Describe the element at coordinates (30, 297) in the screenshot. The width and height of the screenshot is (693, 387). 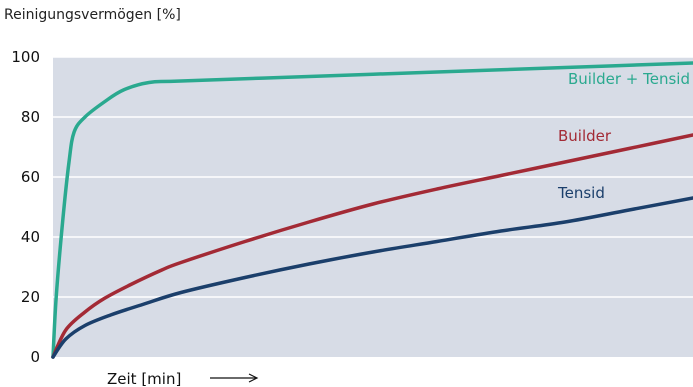
I see `y-tick-label-20: 20` at that location.